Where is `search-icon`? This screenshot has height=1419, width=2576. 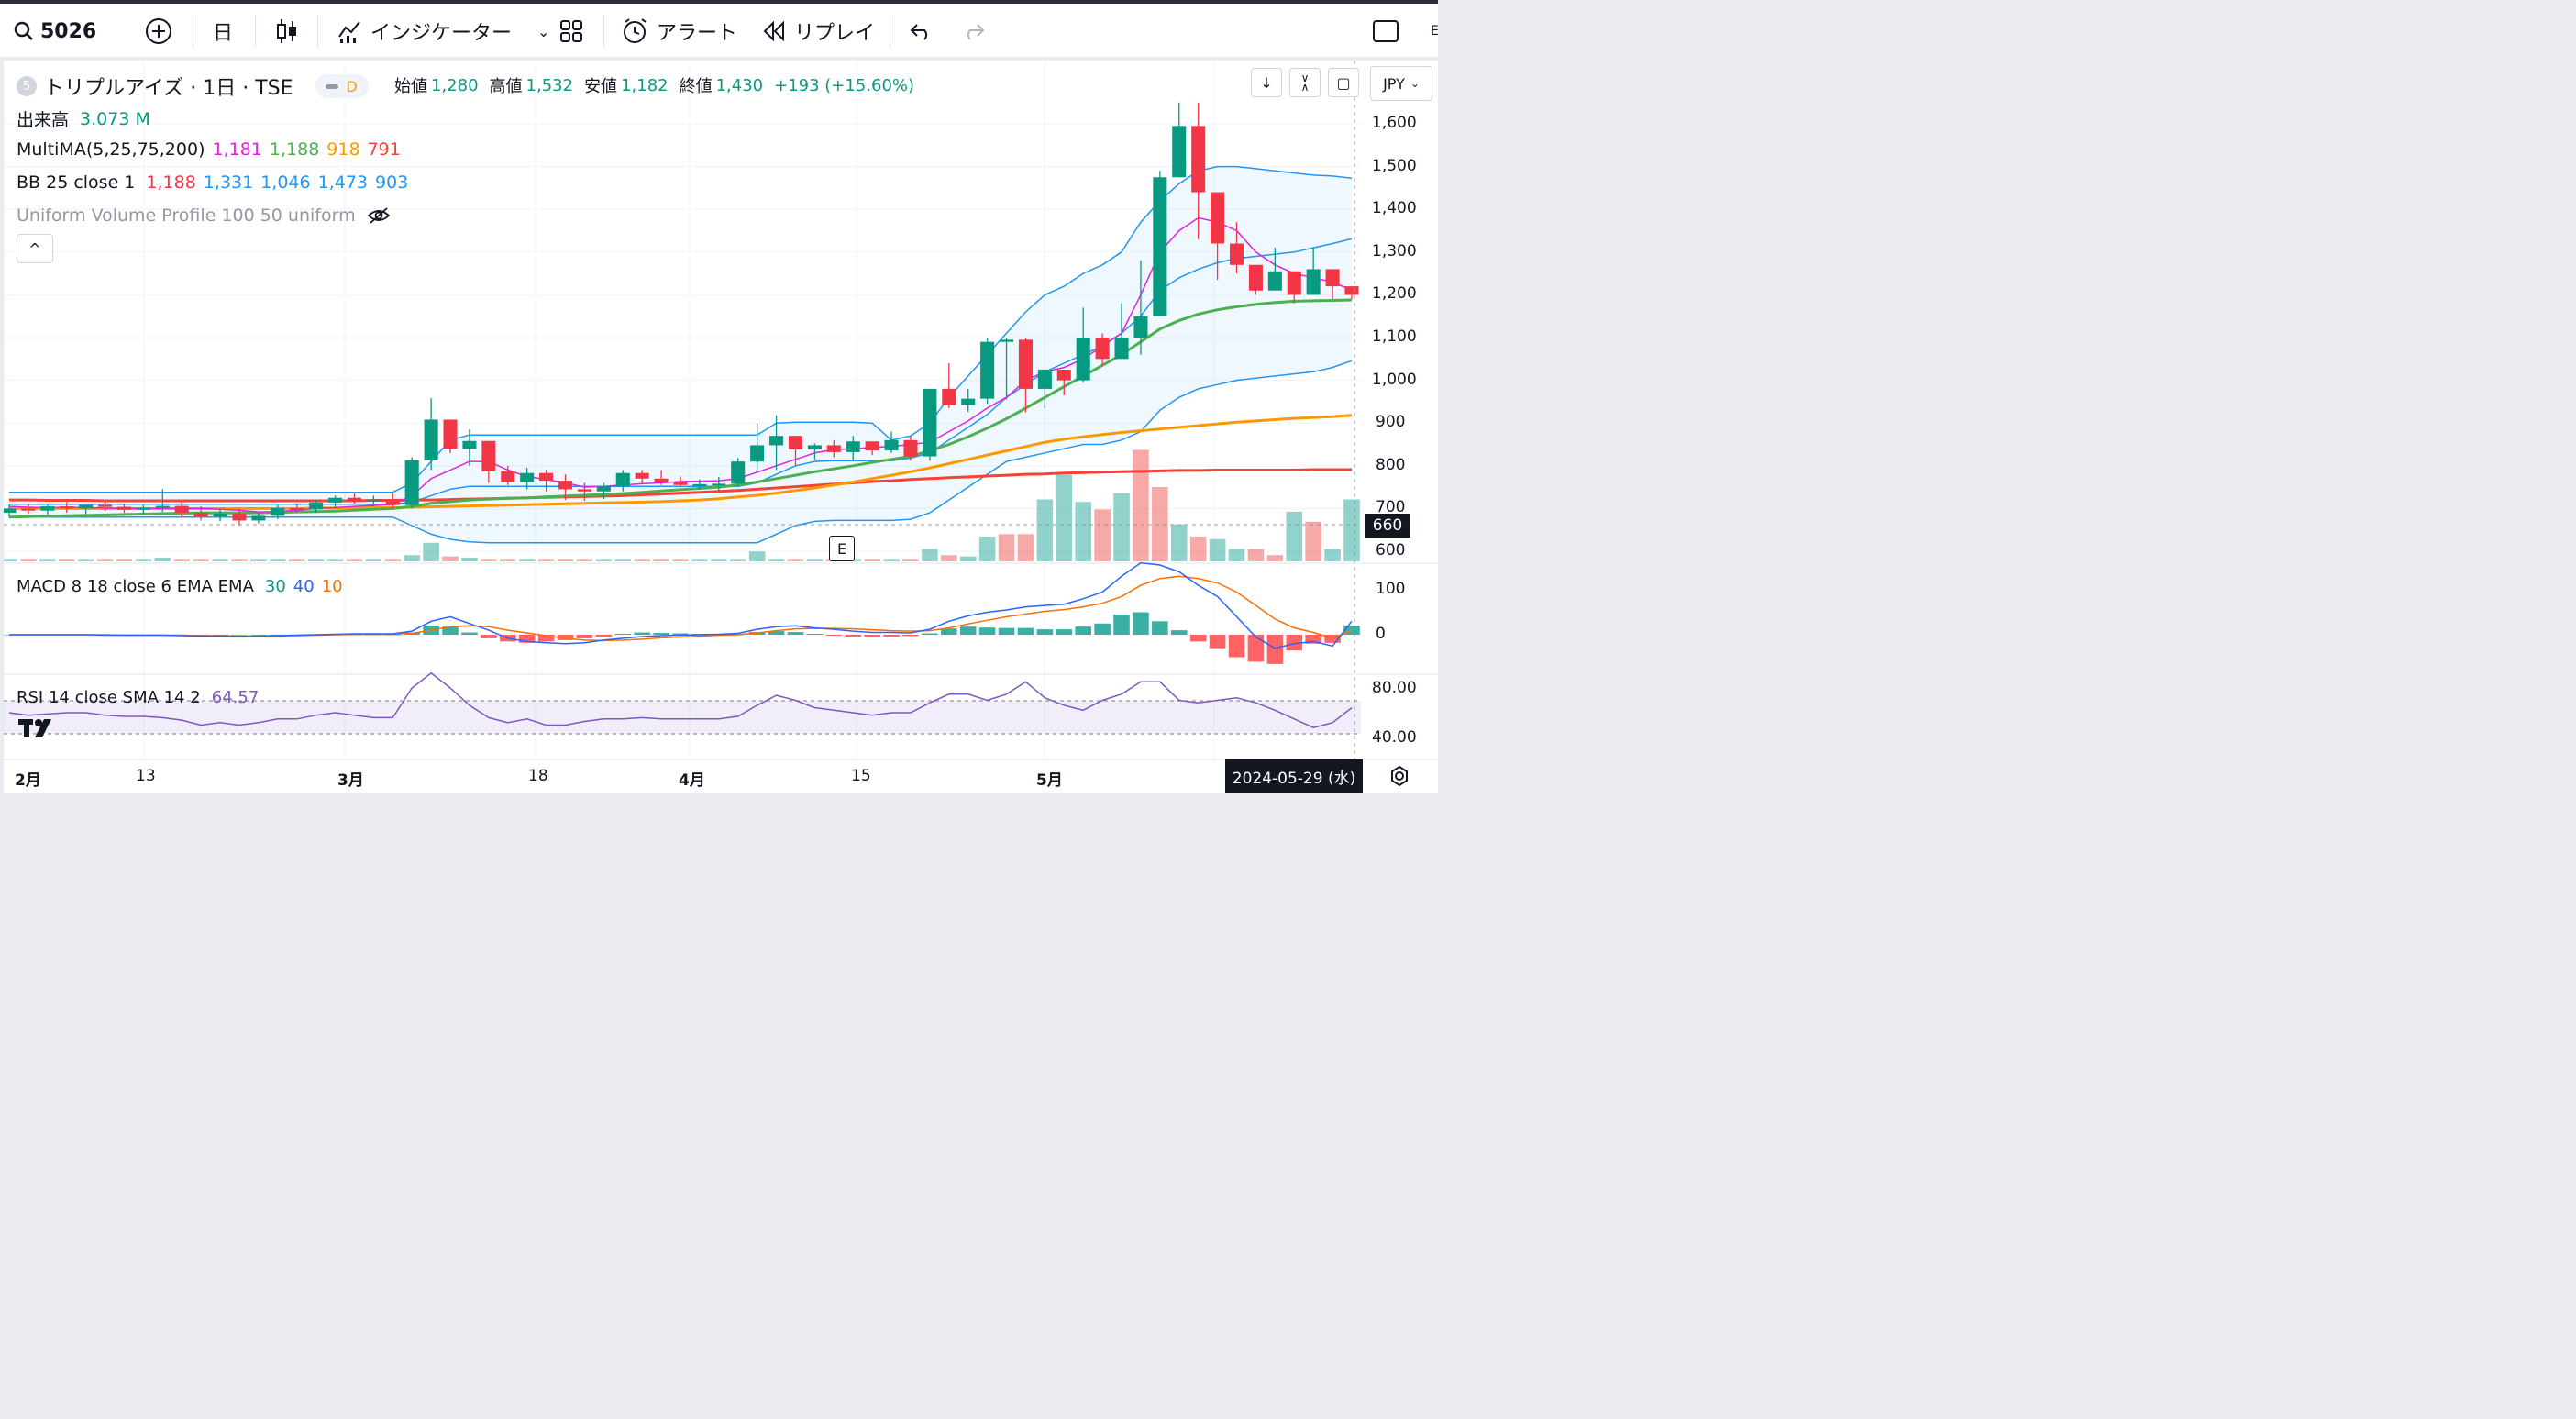 search-icon is located at coordinates (23, 30).